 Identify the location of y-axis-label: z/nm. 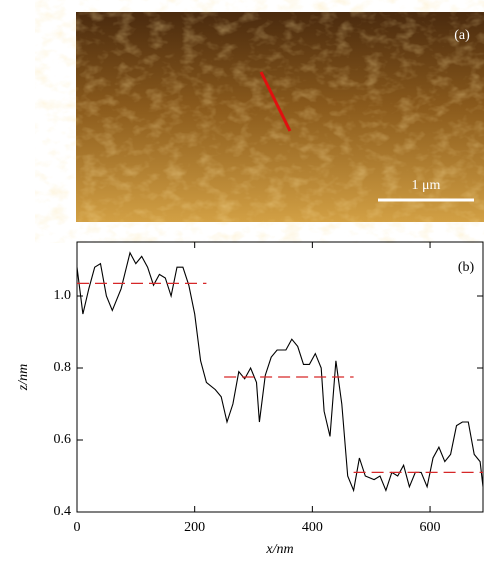
(23, 377).